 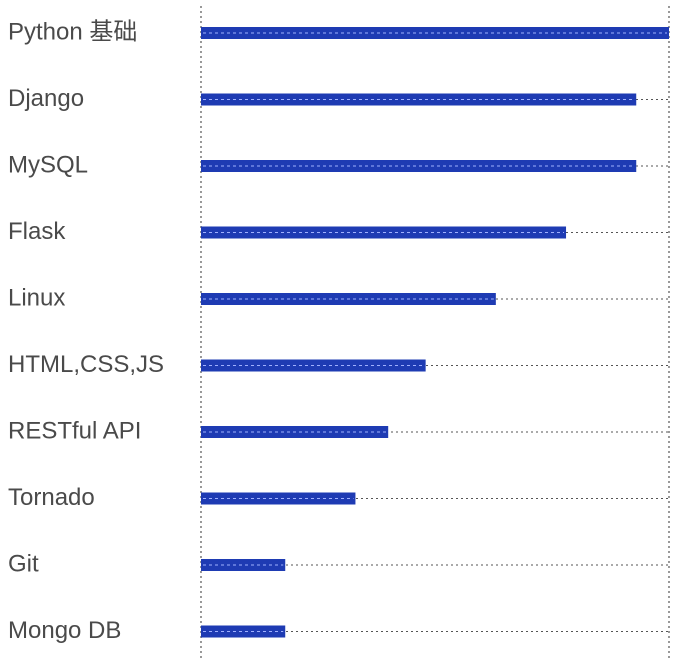 I want to click on category-label: Git, so click(x=23, y=563).